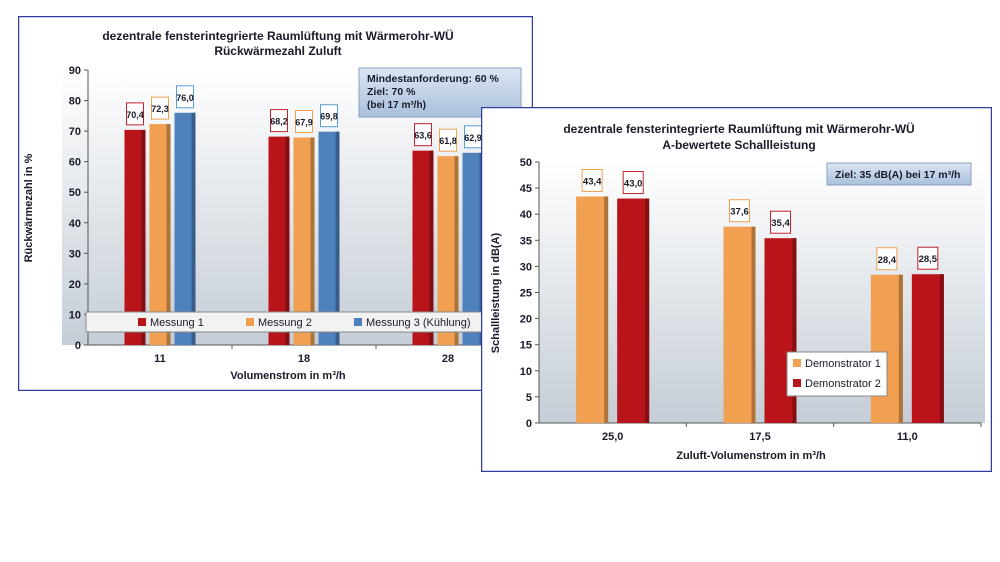 The height and width of the screenshot is (562, 1000). Describe the element at coordinates (526, 320) in the screenshot. I see `c2-y-tick-label: 20` at that location.